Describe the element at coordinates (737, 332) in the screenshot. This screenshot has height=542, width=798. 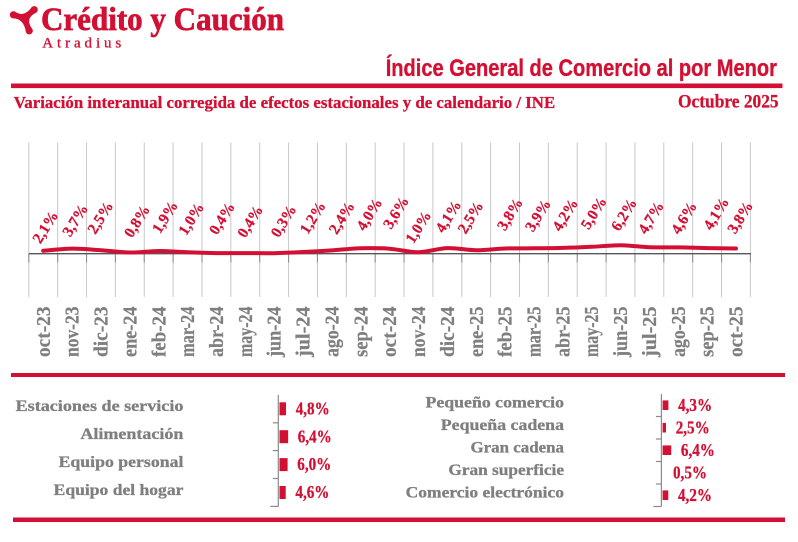
I see `svg-text: oct-25` at that location.